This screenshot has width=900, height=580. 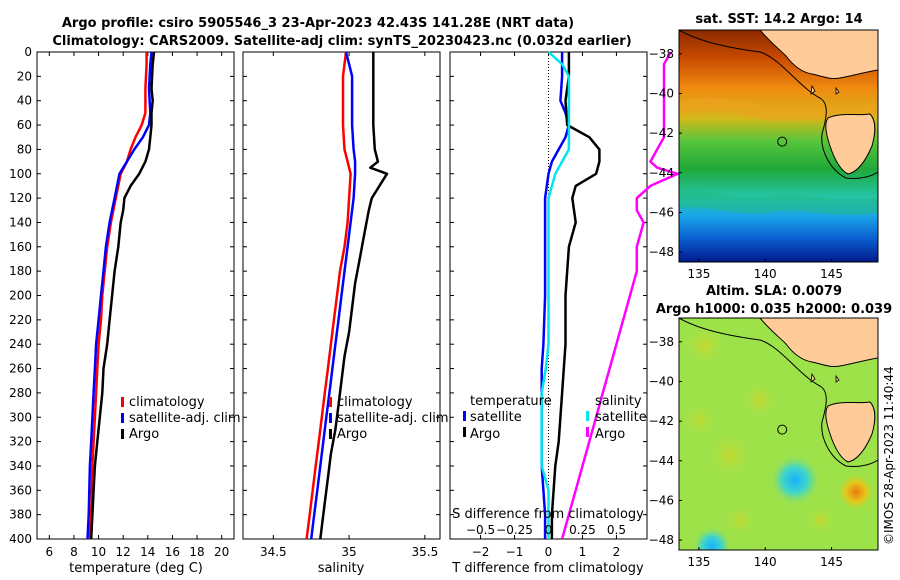 I want to click on legend-s-satellite: satellite, so click(x=621, y=417).